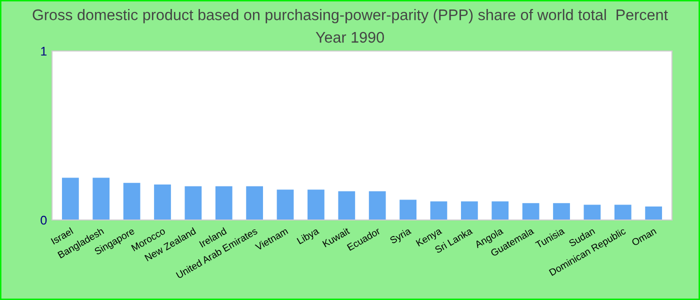  I want to click on x-tick-label: Syria, so click(401, 236).